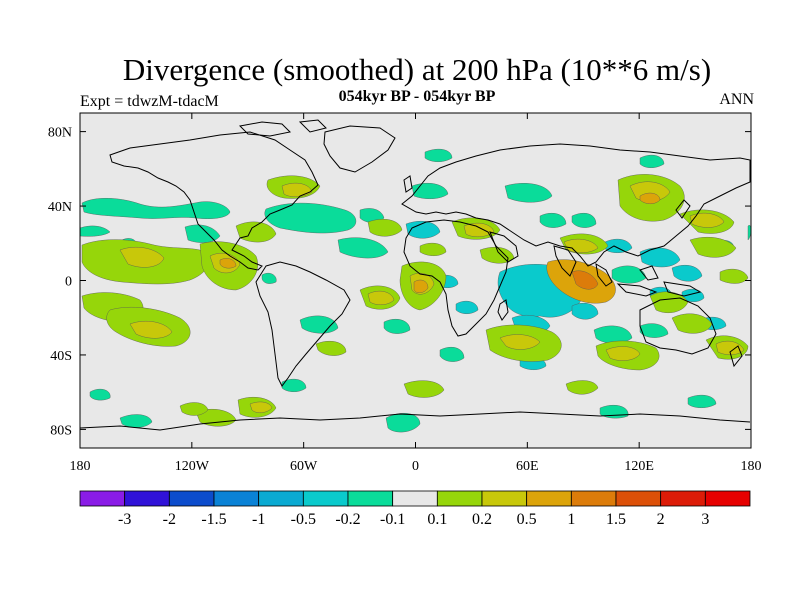 The image size is (800, 600). I want to click on lat-tick-label: 40S, so click(61, 356).